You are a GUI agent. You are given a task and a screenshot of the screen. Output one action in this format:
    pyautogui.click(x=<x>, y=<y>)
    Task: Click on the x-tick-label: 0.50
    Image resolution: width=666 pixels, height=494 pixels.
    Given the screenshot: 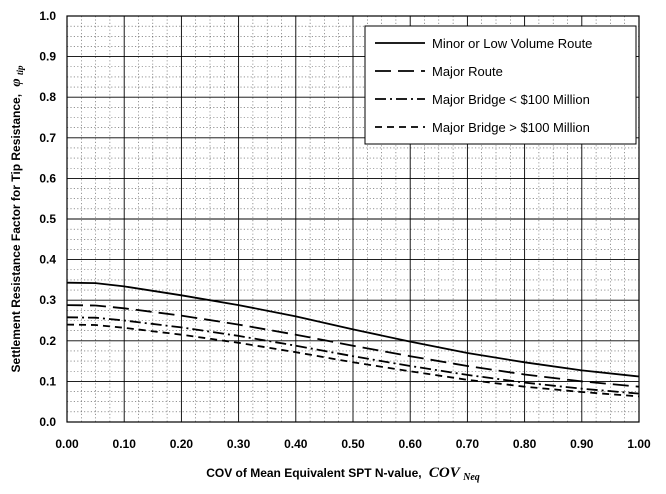 What is the action you would take?
    pyautogui.click(x=353, y=444)
    